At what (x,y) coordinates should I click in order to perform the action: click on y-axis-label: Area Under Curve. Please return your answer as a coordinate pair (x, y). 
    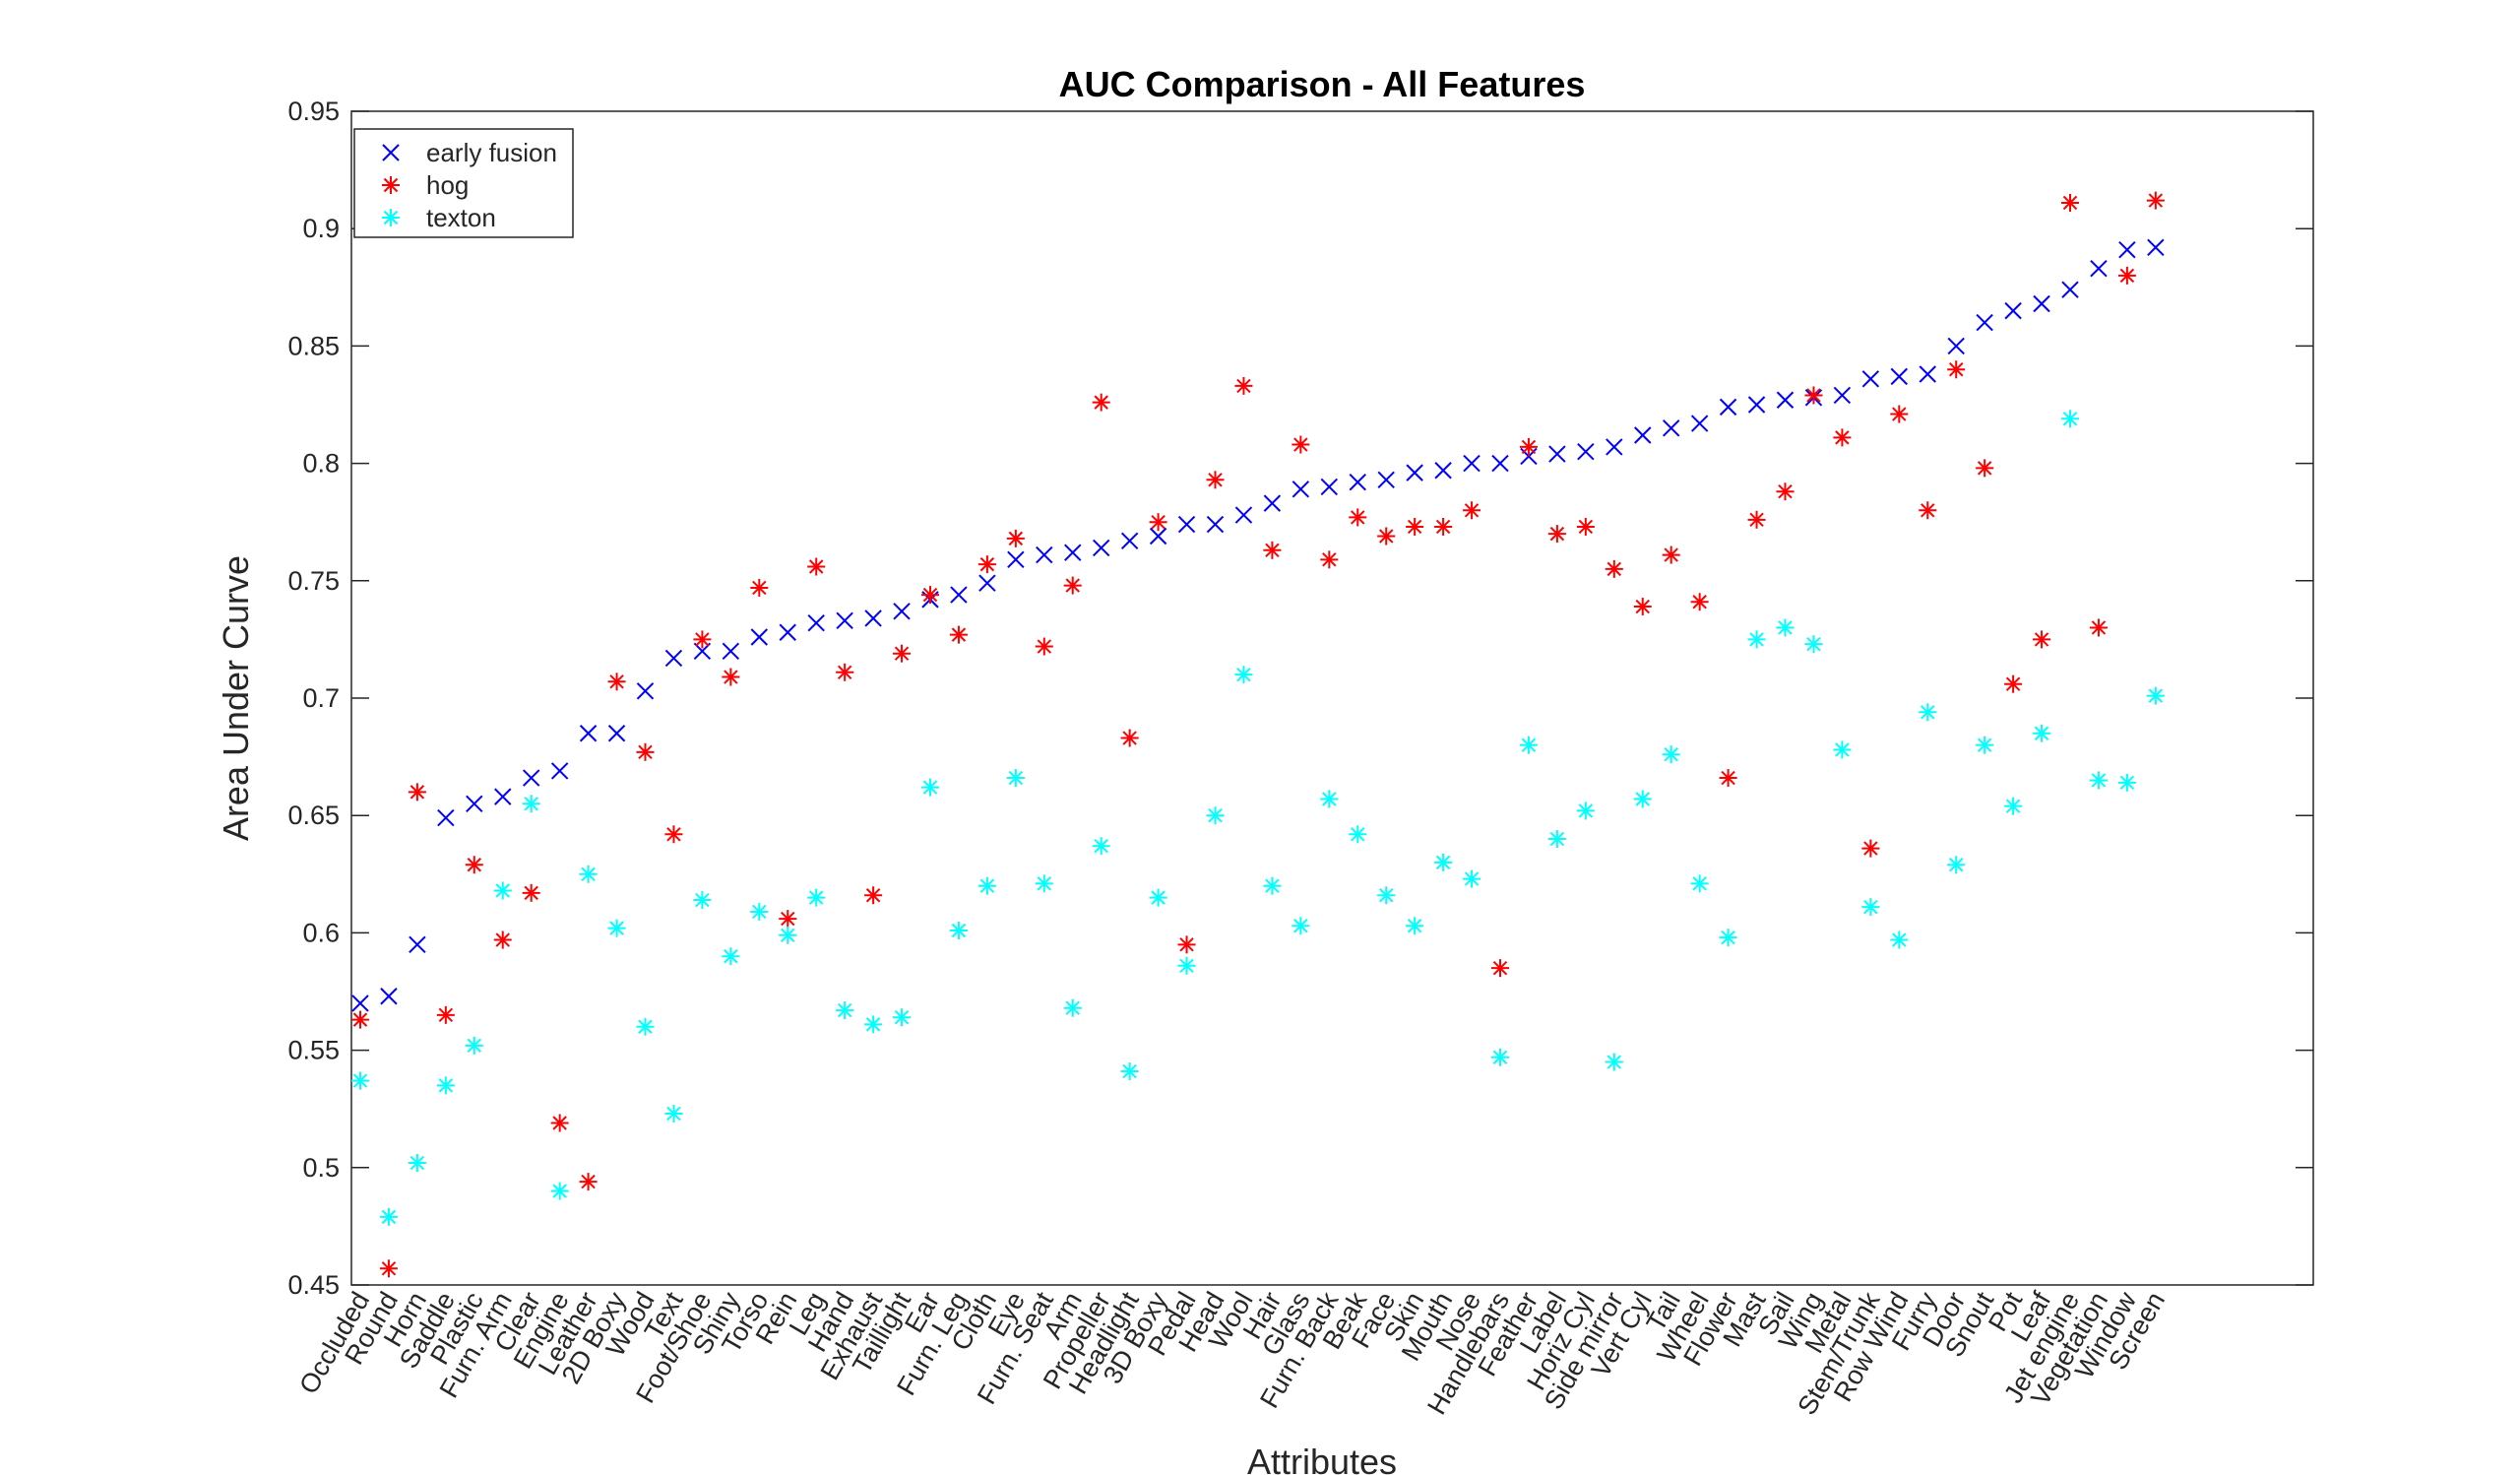
    Looking at the image, I should click on (236, 698).